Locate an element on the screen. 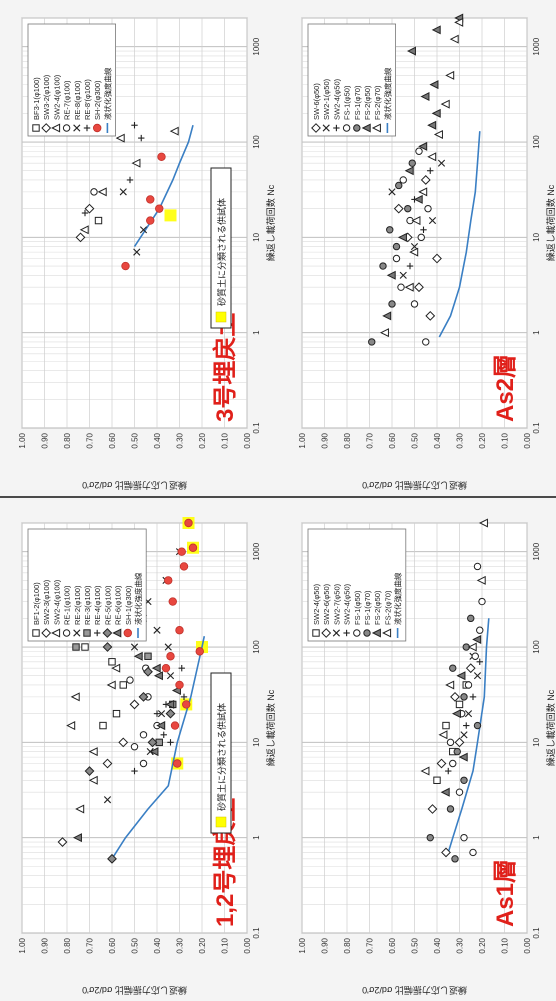  legend-label: RE-6(φ100) is located at coordinates (118, 605).